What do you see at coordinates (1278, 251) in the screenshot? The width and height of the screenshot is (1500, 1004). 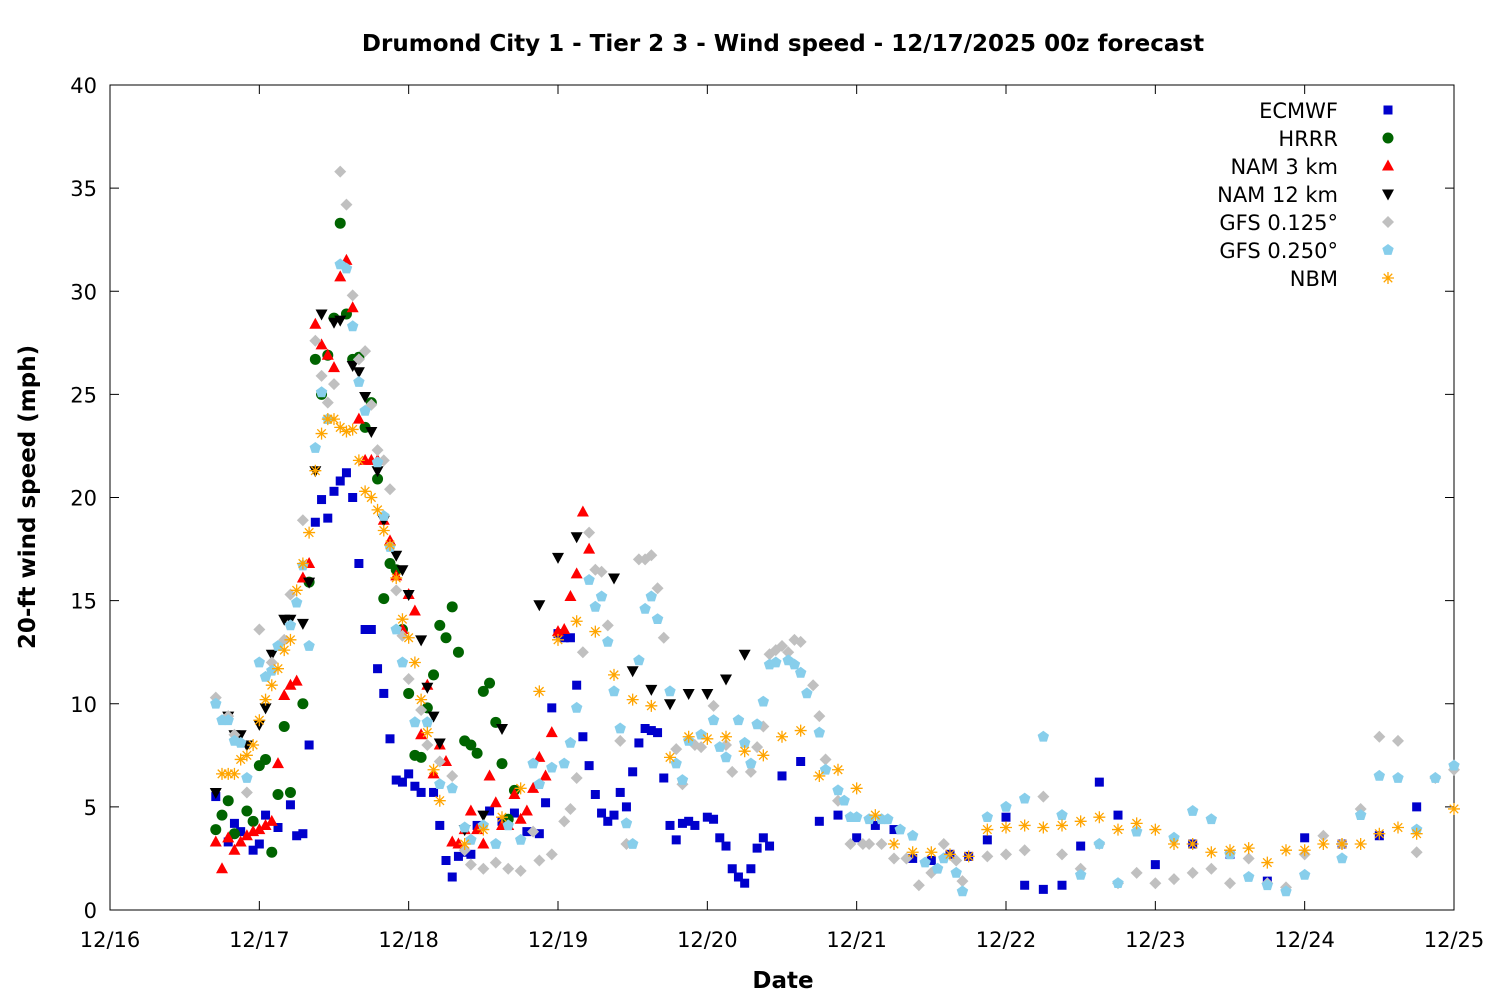 I see `legend-label: GFS 0.250°` at bounding box center [1278, 251].